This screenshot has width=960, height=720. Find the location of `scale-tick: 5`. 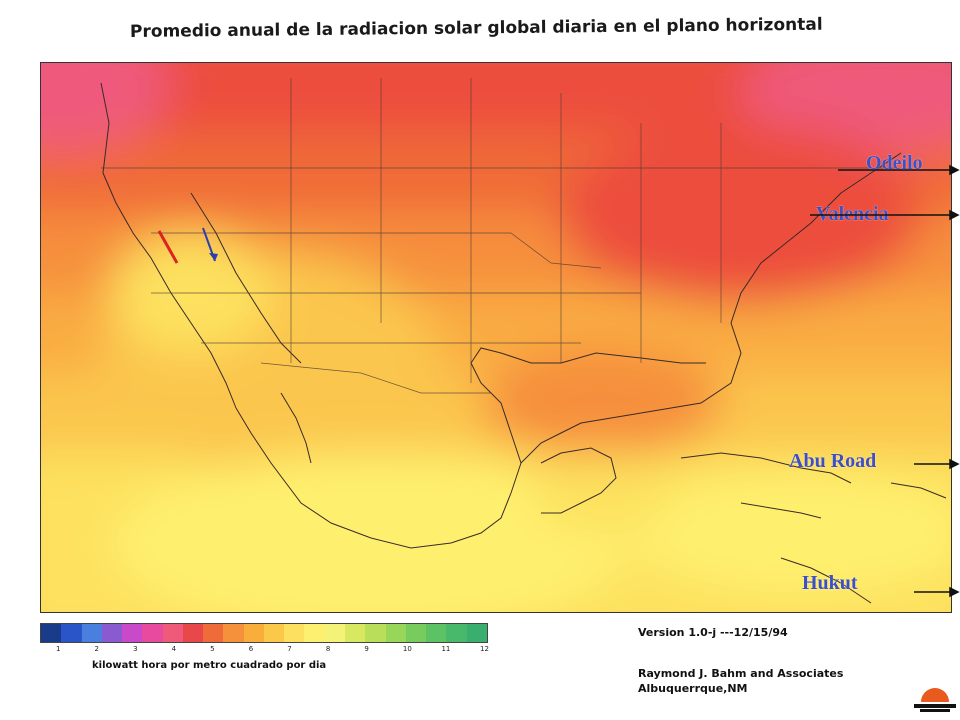

scale-tick: 5 is located at coordinates (212, 649).